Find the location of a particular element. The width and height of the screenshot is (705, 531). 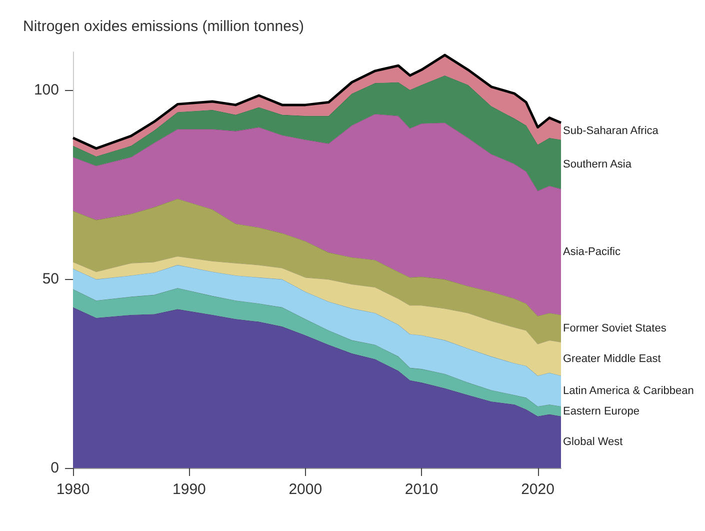

chart-title: Nitrogen oxides emissions (million tonnes) is located at coordinates (163, 26).